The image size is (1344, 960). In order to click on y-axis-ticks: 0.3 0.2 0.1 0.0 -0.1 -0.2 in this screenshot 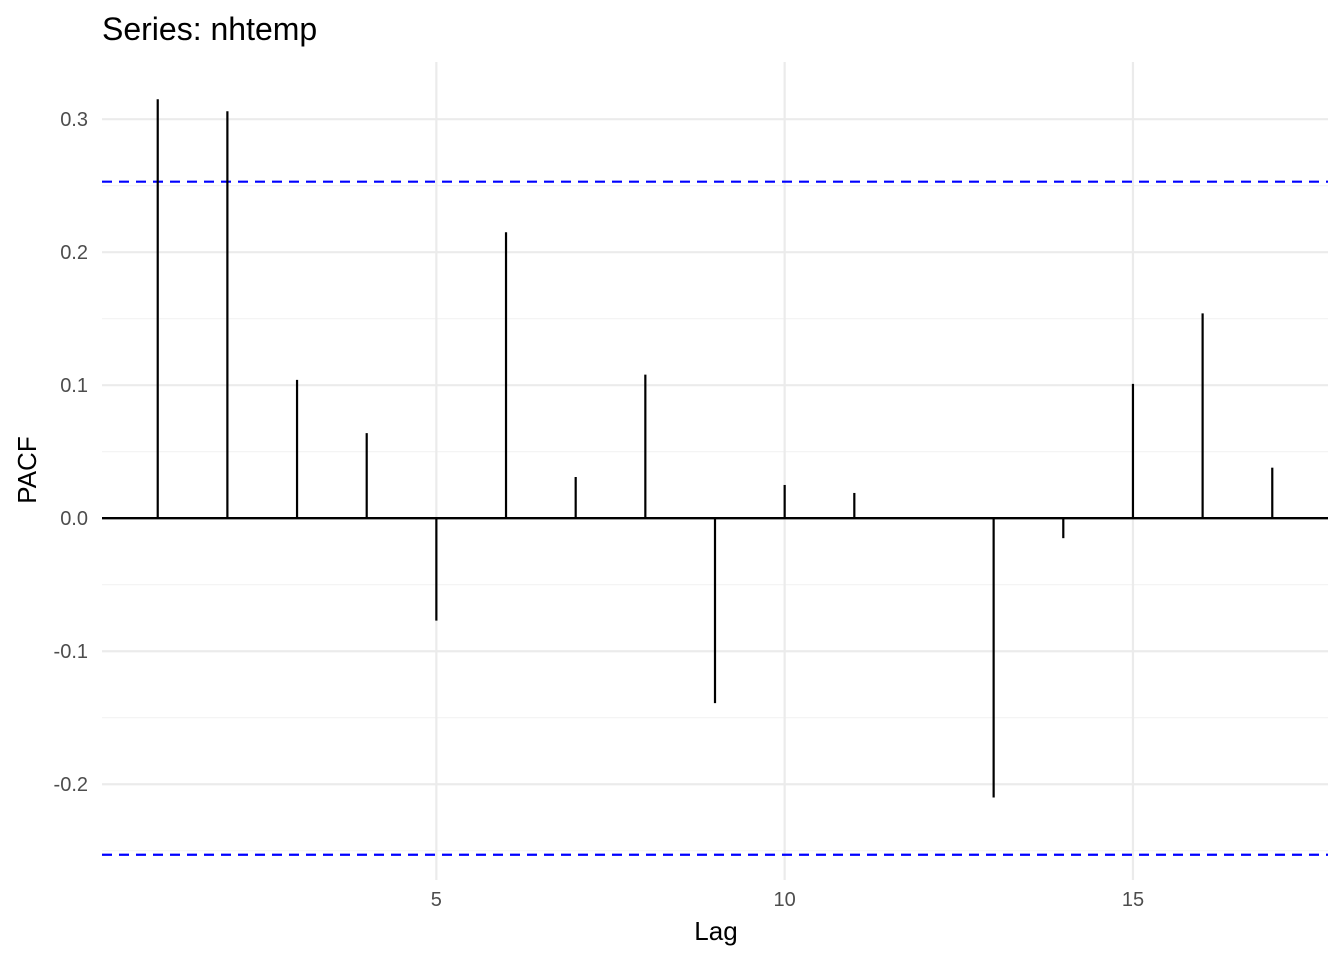, I will do `click(71, 452)`.